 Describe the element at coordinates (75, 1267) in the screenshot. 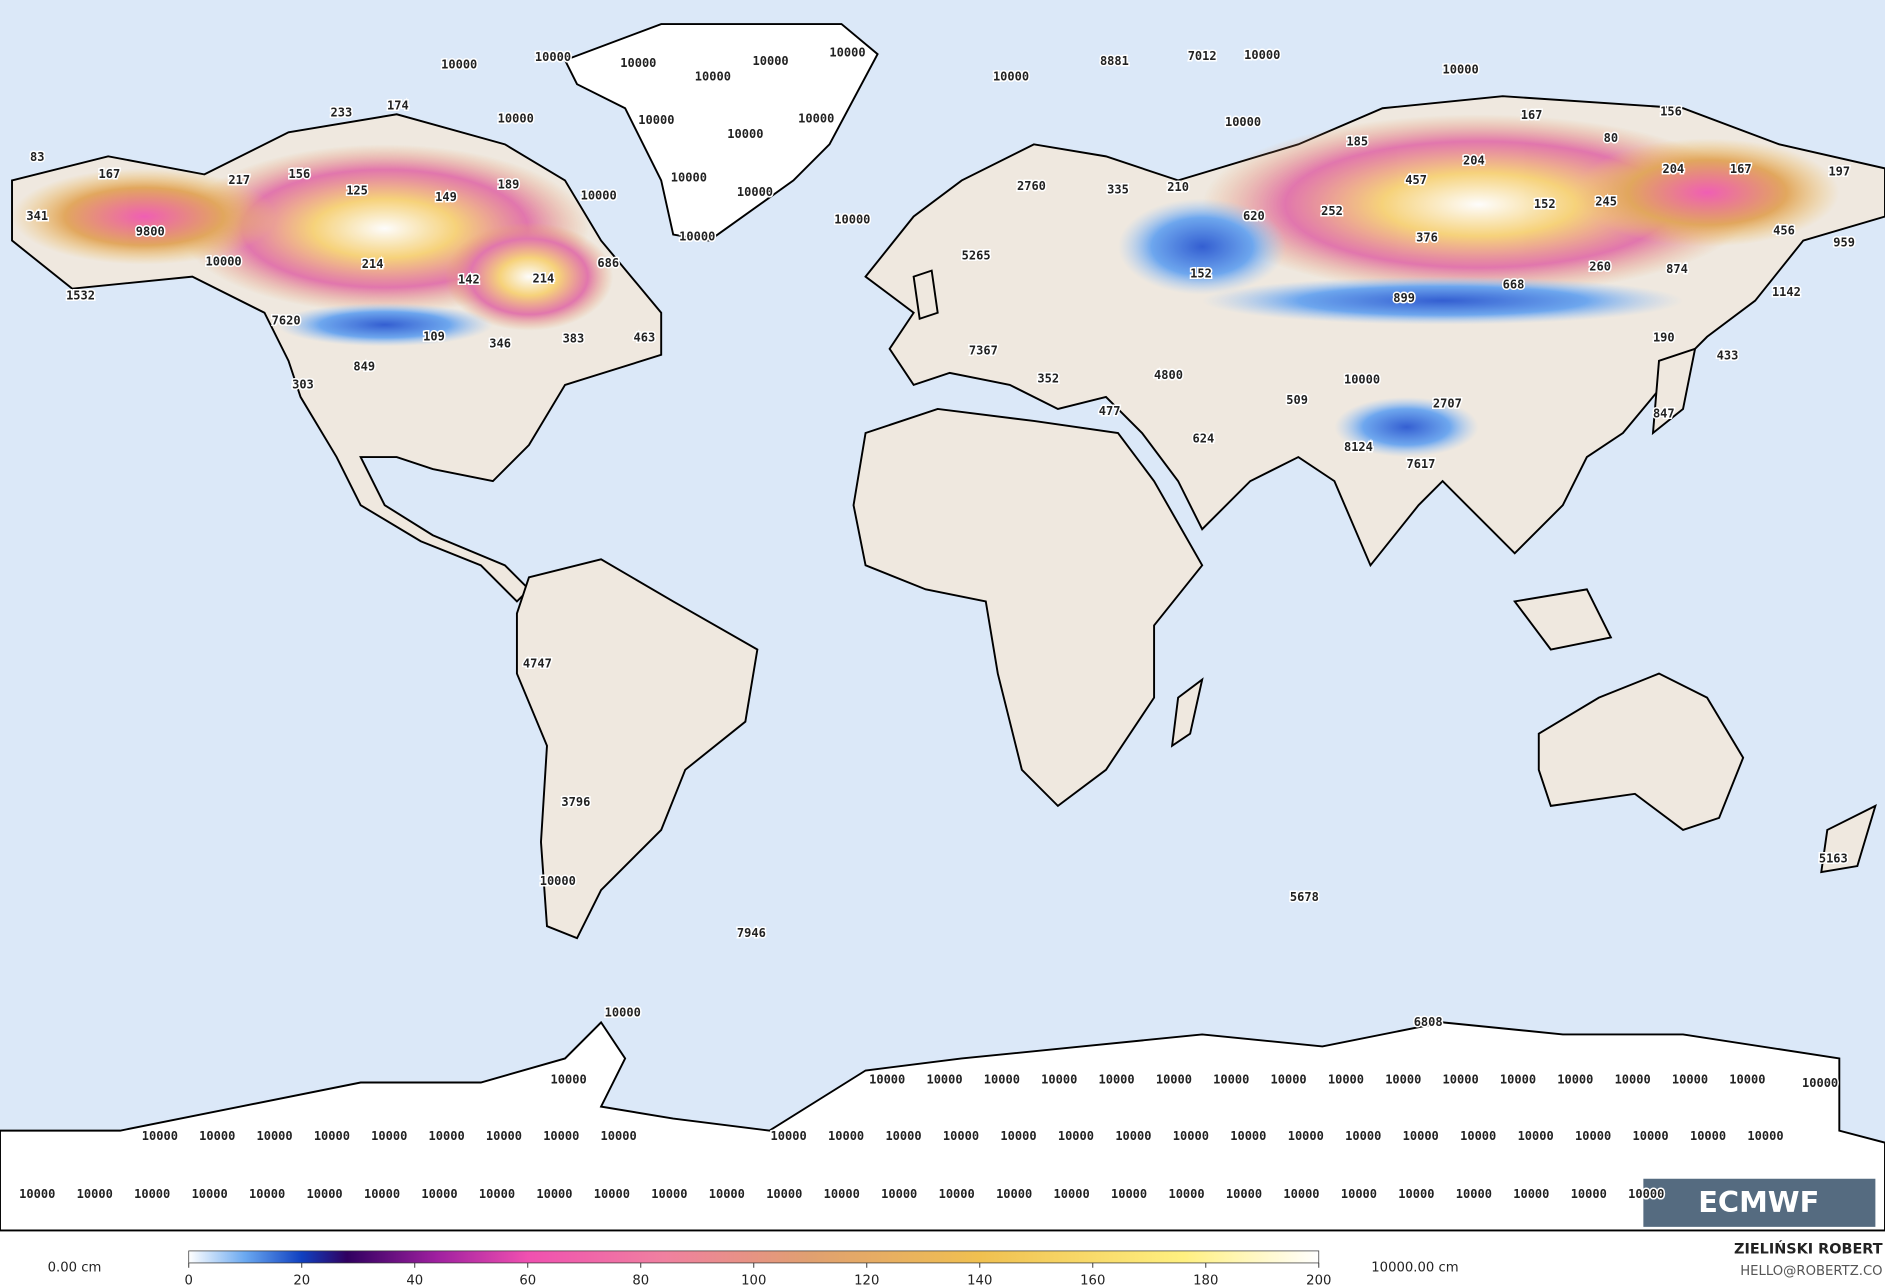

I see `colorbar-min: 0.00 cm` at that location.